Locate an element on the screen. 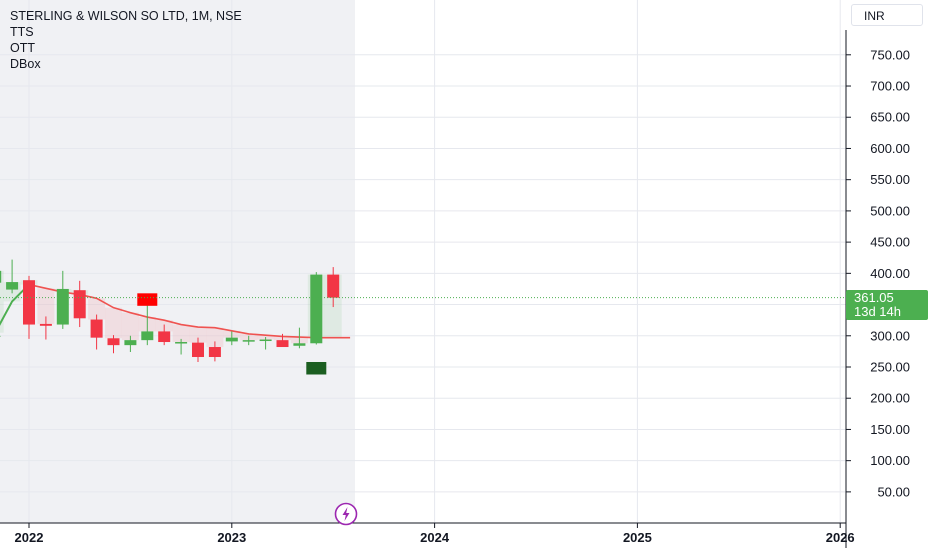 The height and width of the screenshot is (550, 932). candles is located at coordinates (170, 311).